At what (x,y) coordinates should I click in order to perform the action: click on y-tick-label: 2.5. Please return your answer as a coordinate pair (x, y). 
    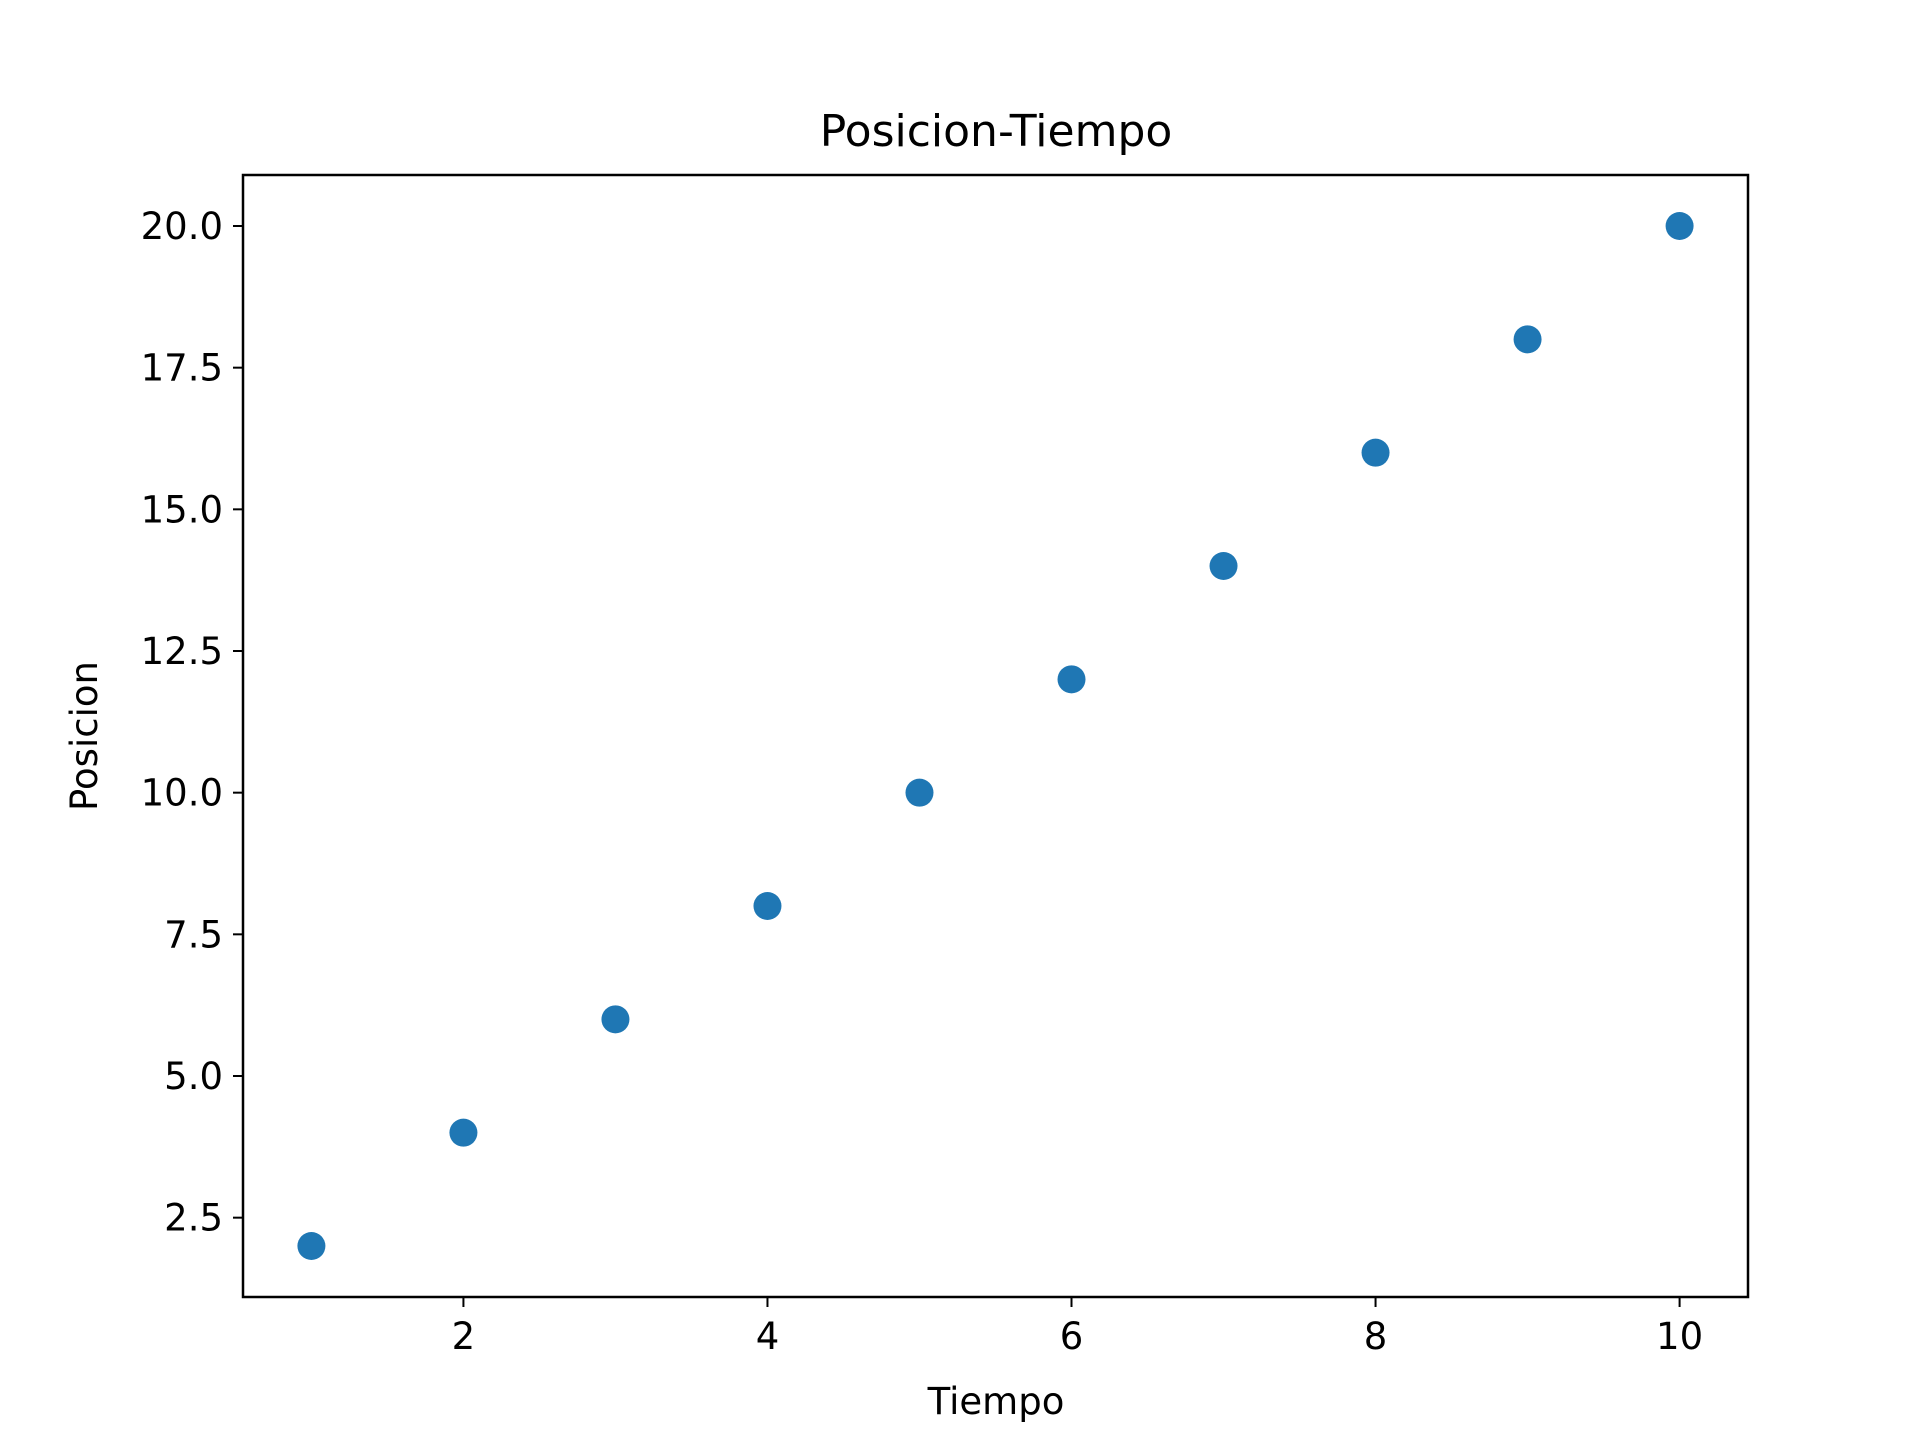
    Looking at the image, I should click on (193, 1218).